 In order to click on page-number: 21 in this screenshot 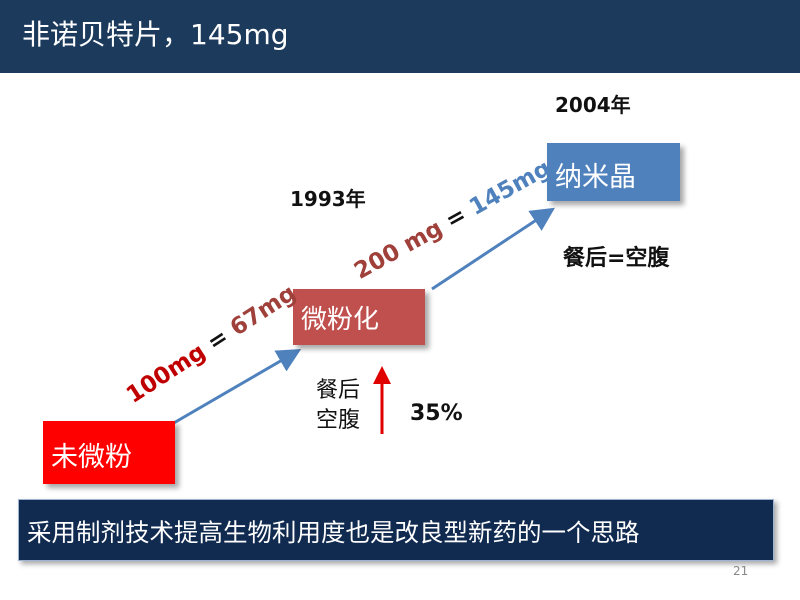, I will do `click(741, 571)`.